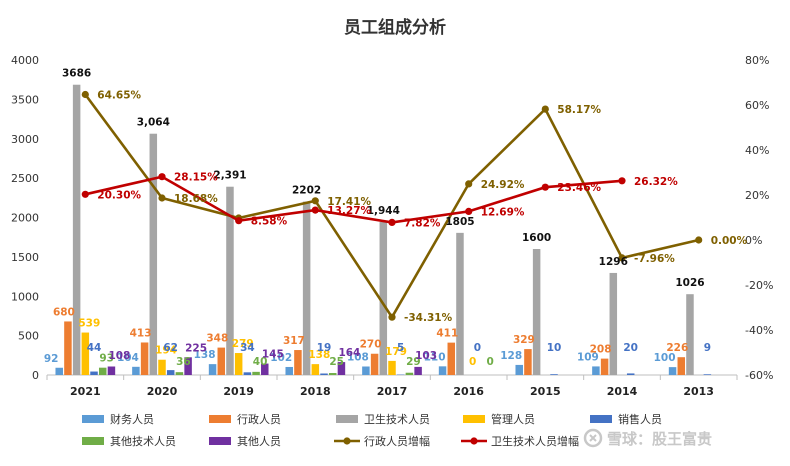  Describe the element at coordinates (759, 285) in the screenshot. I see `y2-tick-label: -20%` at that location.